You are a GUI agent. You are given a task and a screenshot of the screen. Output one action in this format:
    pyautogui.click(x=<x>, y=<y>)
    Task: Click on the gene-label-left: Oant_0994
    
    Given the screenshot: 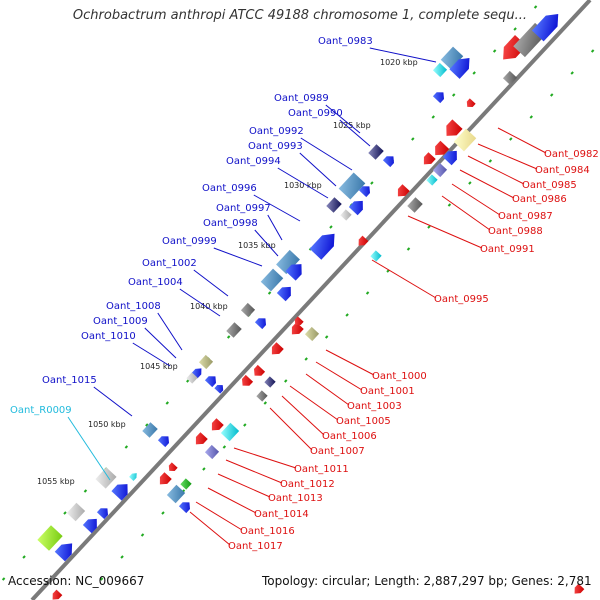 What is the action you would take?
    pyautogui.click(x=253, y=161)
    